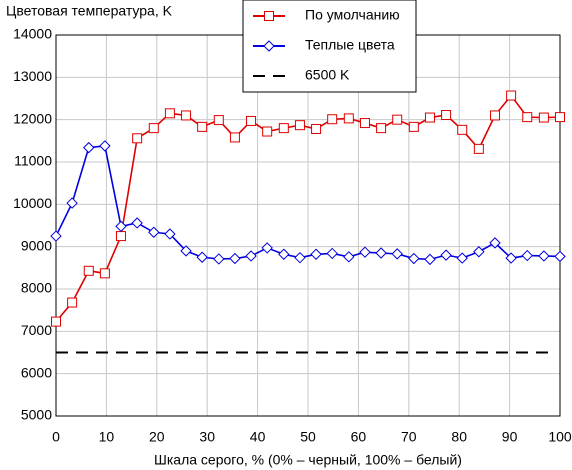  What do you see at coordinates (459, 437) in the screenshot?
I see `x-tick-label: 80` at bounding box center [459, 437].